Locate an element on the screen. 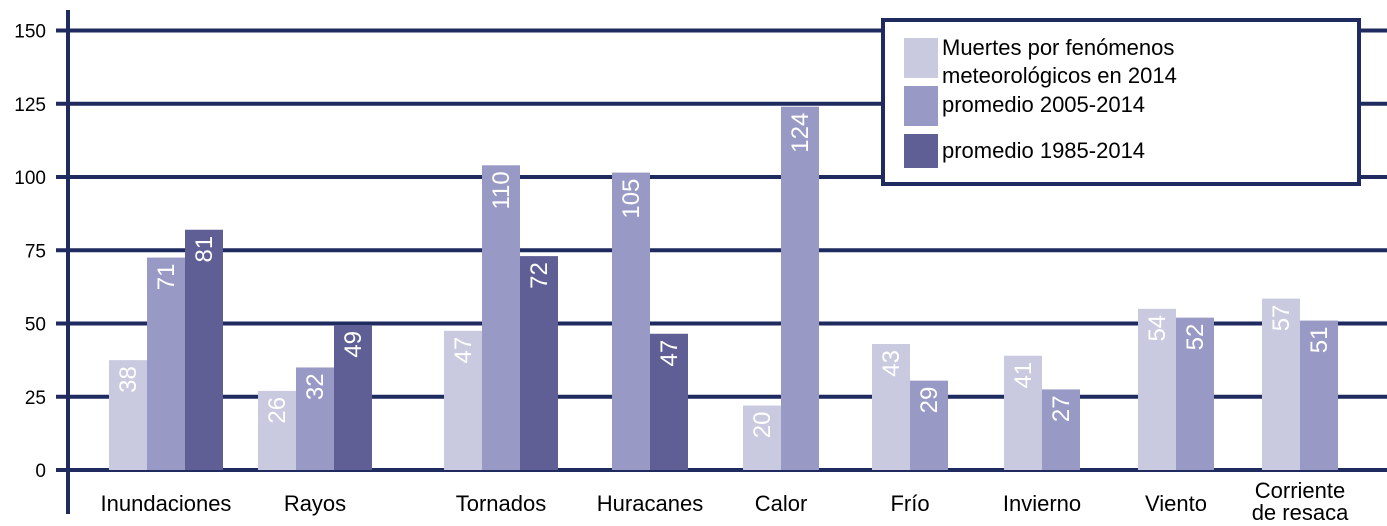 The height and width of the screenshot is (526, 1387). x-category-label-line: Calor is located at coordinates (781, 503).